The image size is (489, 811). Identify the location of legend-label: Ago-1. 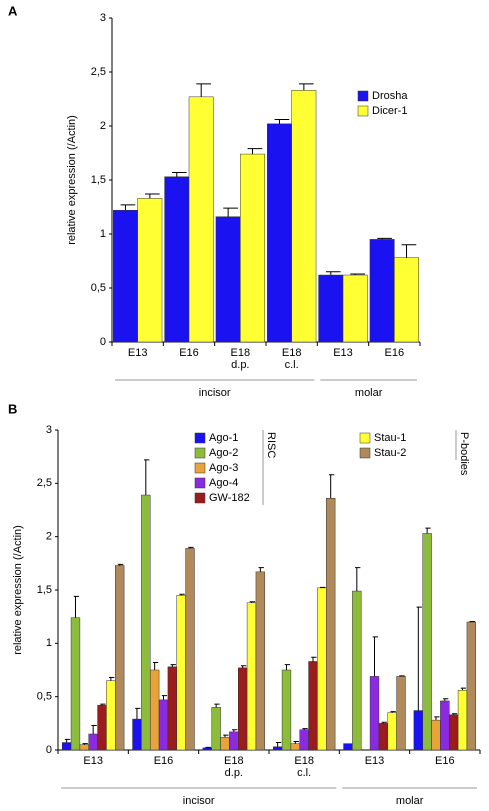
(223, 438).